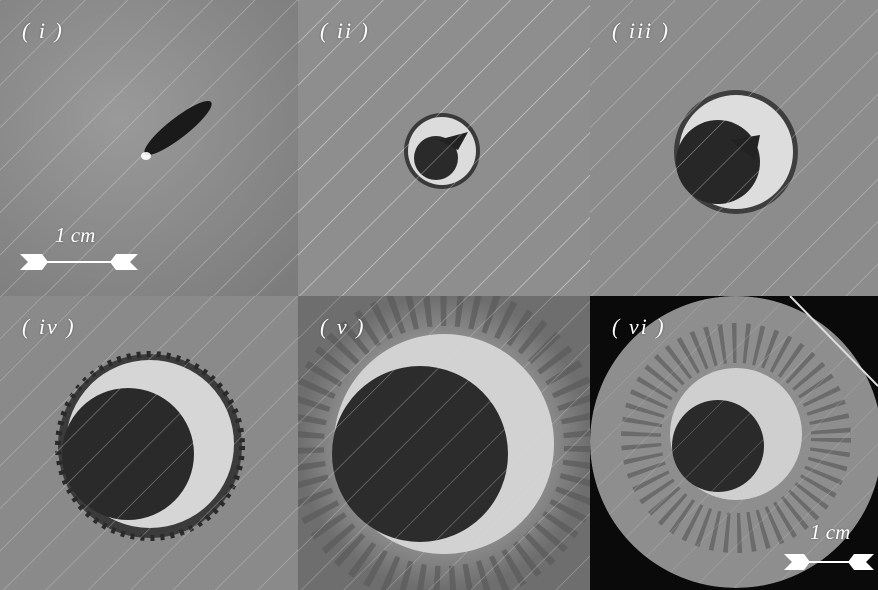  I want to click on panel-label-i: ( i ), so click(43, 30).